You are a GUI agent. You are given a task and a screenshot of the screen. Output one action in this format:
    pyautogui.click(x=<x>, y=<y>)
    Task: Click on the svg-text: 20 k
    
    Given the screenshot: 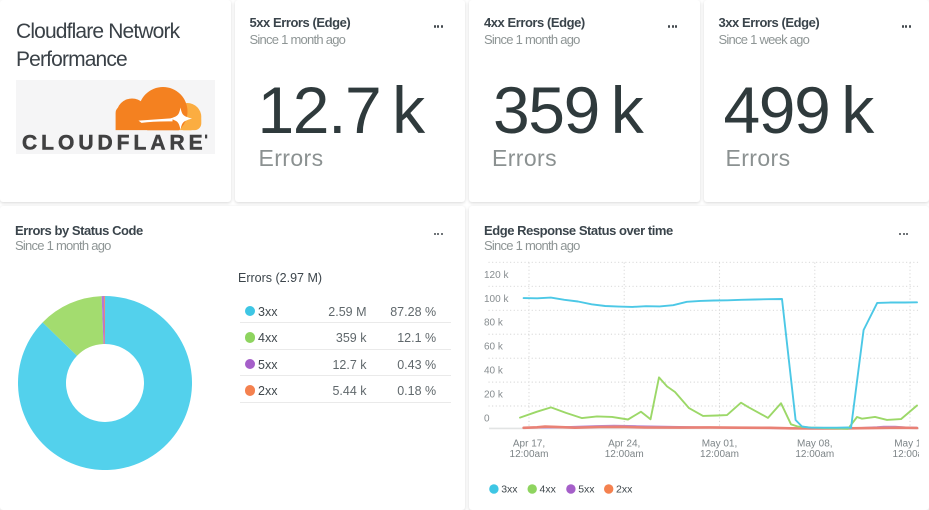 What is the action you would take?
    pyautogui.click(x=494, y=394)
    